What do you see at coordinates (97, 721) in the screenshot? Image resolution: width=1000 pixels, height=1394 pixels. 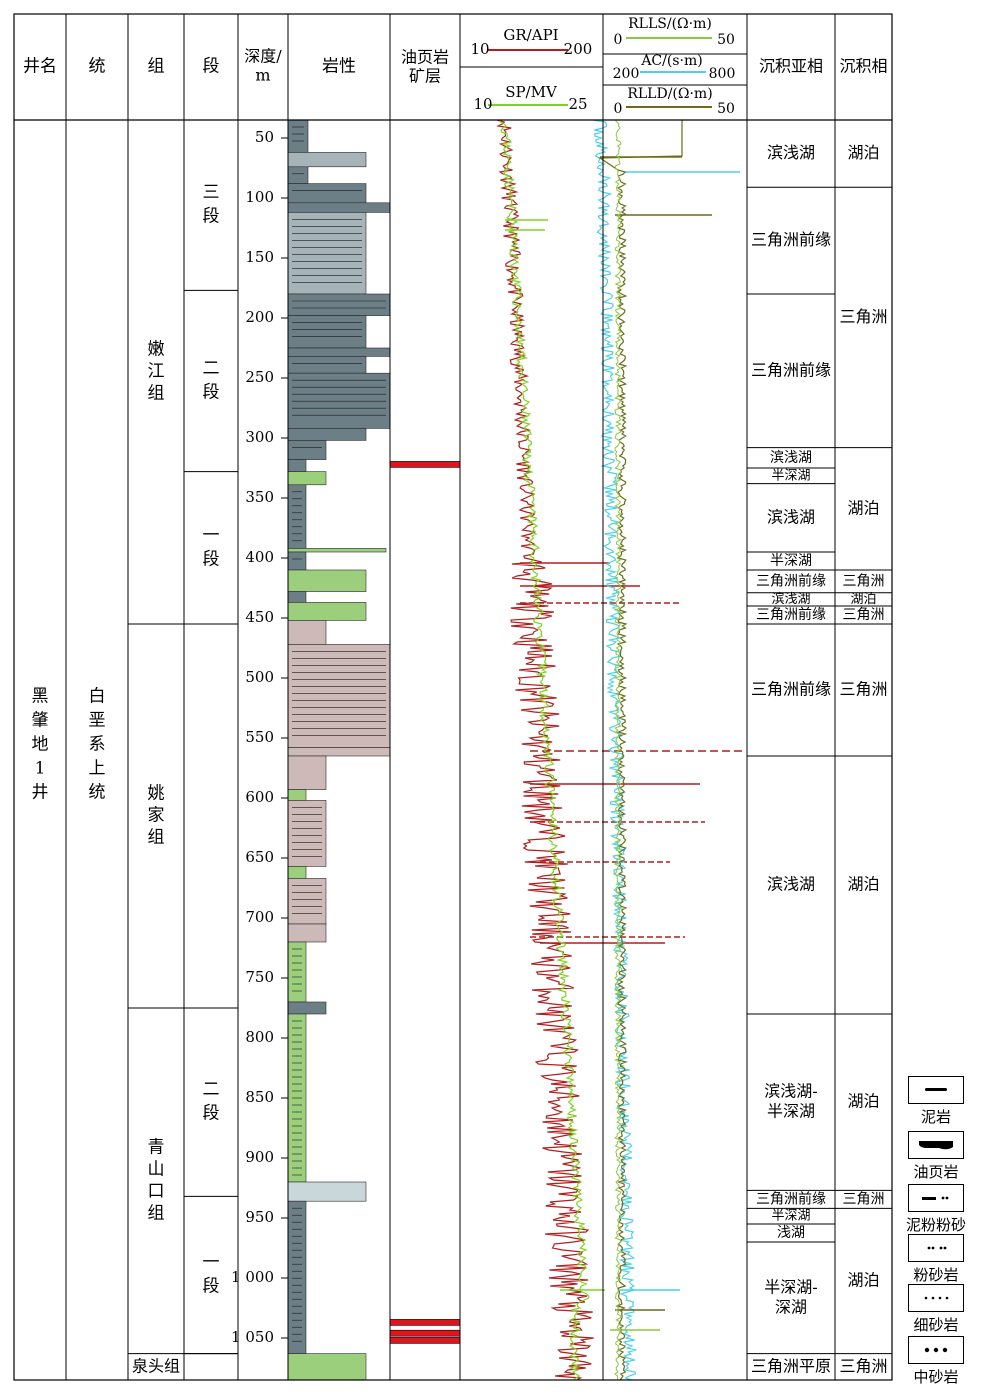 I see `series-name: 垩` at bounding box center [97, 721].